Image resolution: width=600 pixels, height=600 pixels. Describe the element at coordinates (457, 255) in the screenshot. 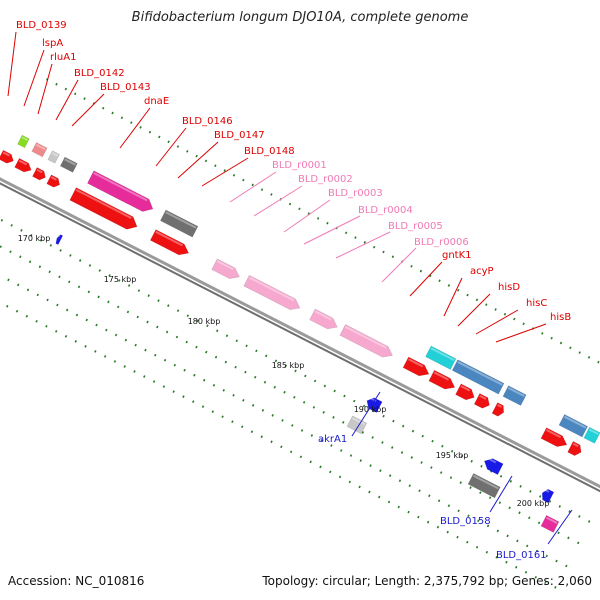

I see `gene-label: gntK1` at that location.